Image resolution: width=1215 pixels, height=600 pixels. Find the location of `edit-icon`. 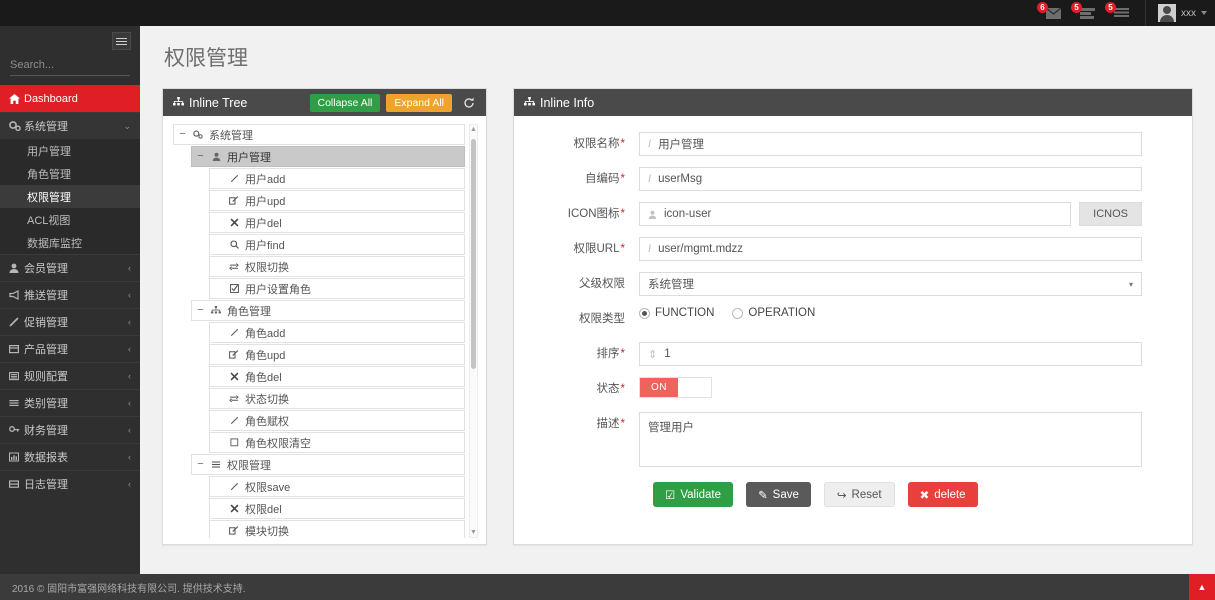

edit-icon is located at coordinates (234, 354).